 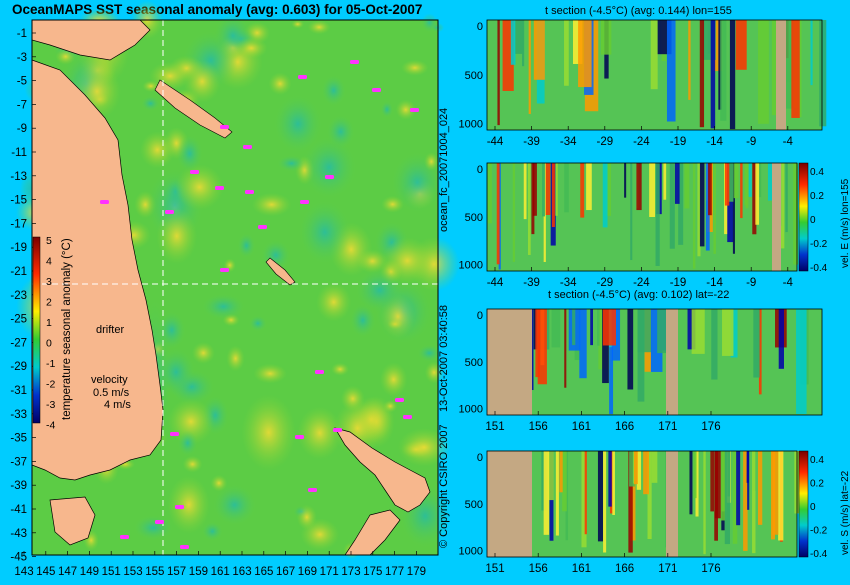 I want to click on lat-tick-label: -7, so click(x=22, y=105).